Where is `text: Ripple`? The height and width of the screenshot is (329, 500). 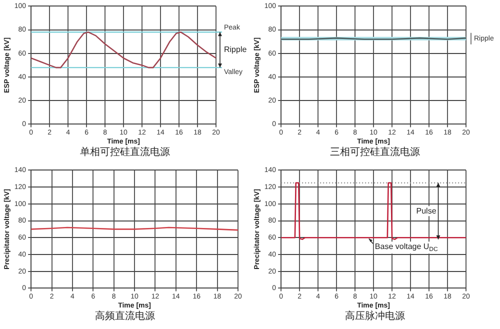
text: Ripple is located at coordinates (236, 49).